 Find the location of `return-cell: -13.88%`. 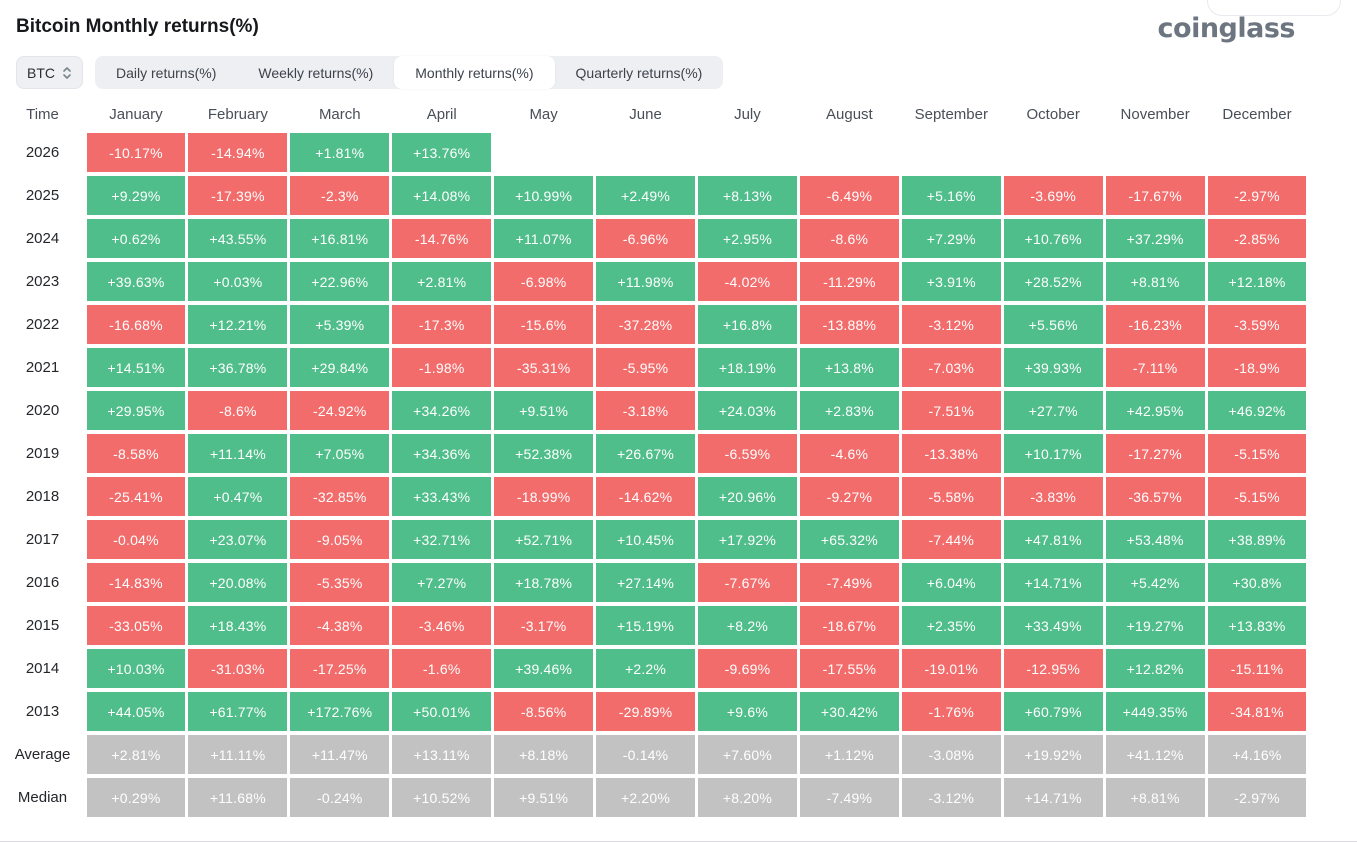

return-cell: -13.88% is located at coordinates (849, 325).